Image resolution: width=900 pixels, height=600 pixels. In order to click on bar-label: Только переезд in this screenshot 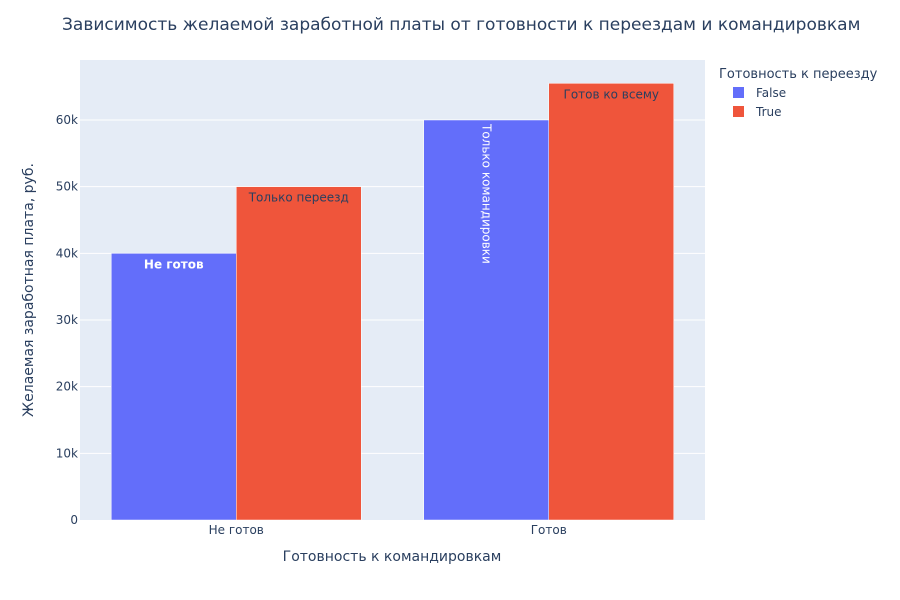, I will do `click(298, 198)`.